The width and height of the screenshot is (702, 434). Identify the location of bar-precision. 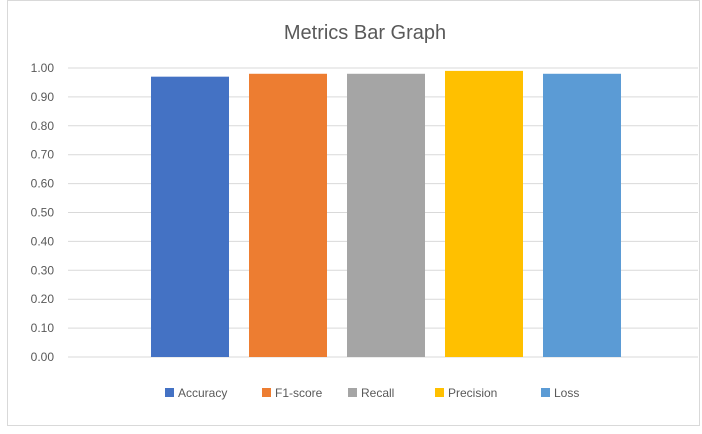
(484, 213).